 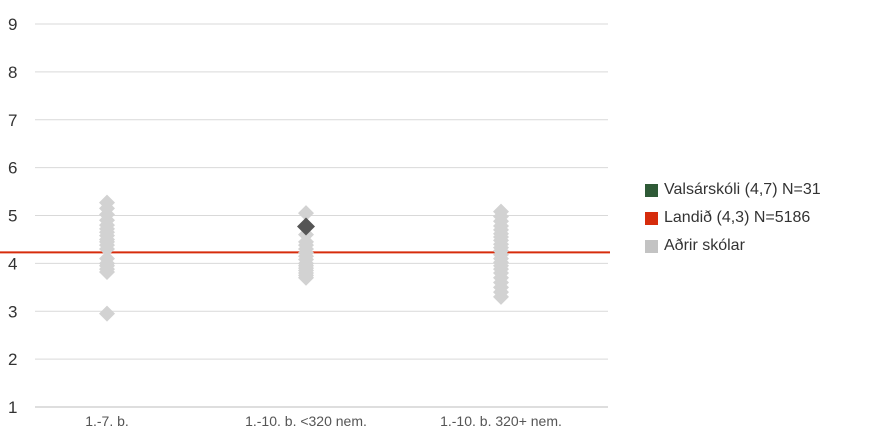 What do you see at coordinates (306, 421) in the screenshot?
I see `x-tick-label: 1.-10. b. <320 nem.` at bounding box center [306, 421].